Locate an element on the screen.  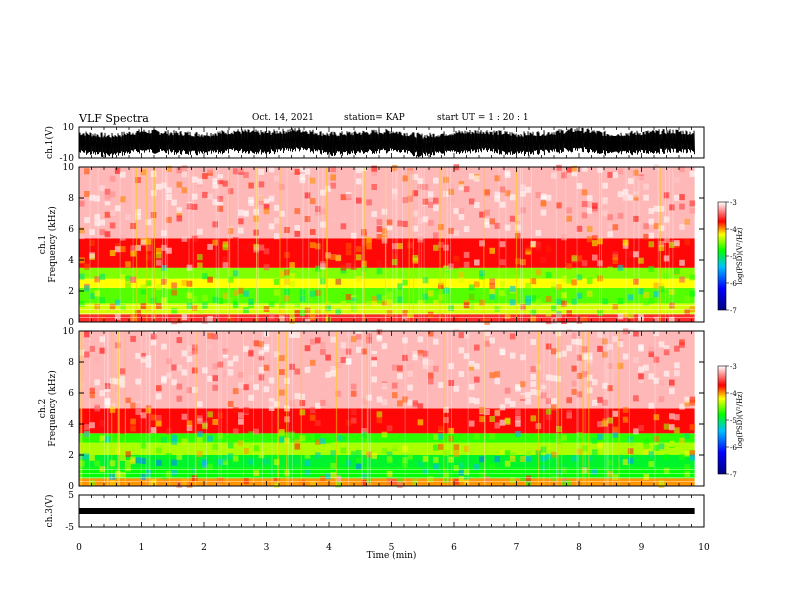
ch1-spectrogram-band is located at coordinates (387, 283).